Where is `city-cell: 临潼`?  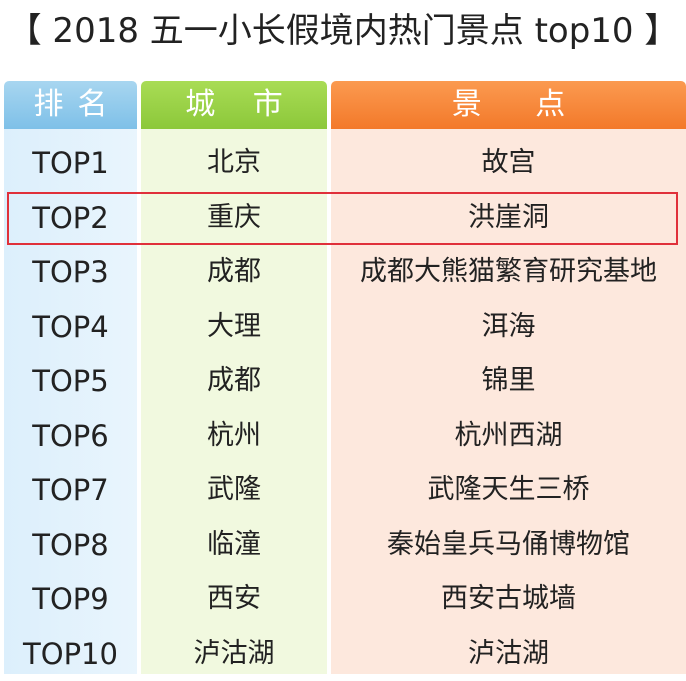 city-cell: 临潼 is located at coordinates (234, 544).